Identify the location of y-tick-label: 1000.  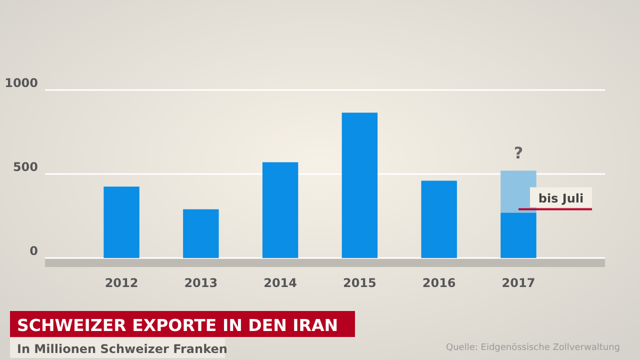
(21, 83).